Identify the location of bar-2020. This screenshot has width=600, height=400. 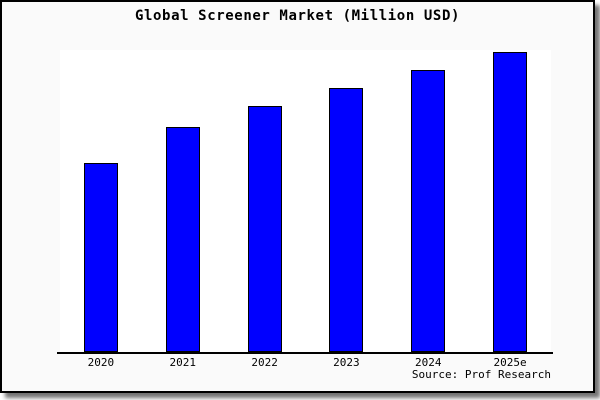
(100, 257).